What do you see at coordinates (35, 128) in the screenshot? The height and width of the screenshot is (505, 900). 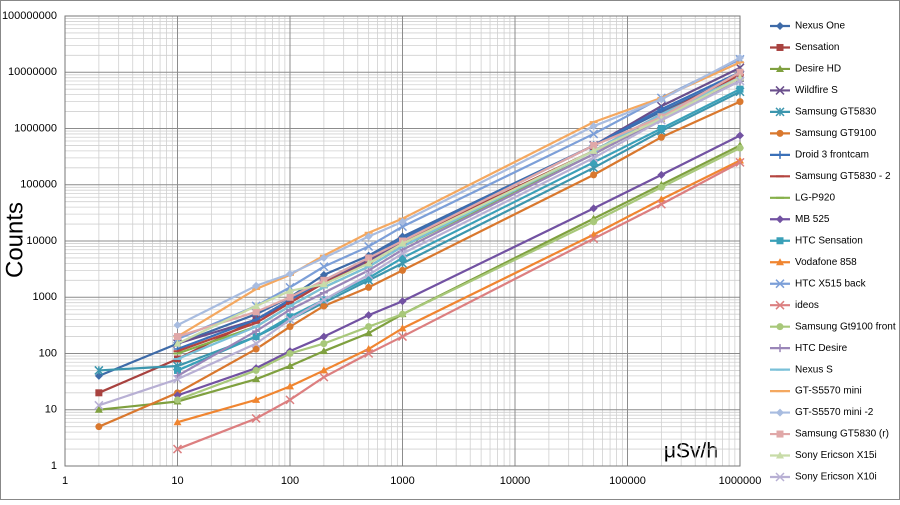 I see `y-tick-label: 1000000` at bounding box center [35, 128].